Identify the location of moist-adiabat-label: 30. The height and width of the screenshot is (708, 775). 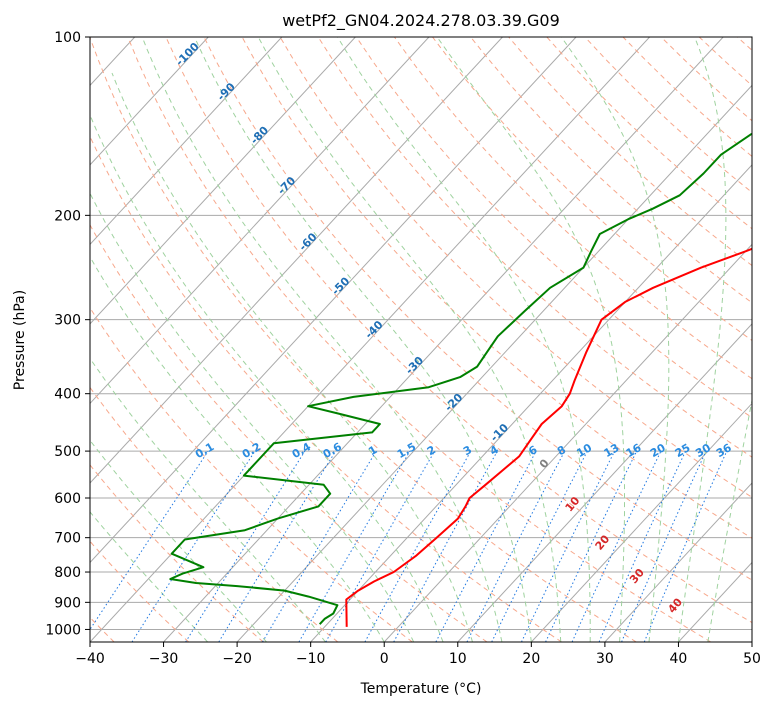
(637, 576).